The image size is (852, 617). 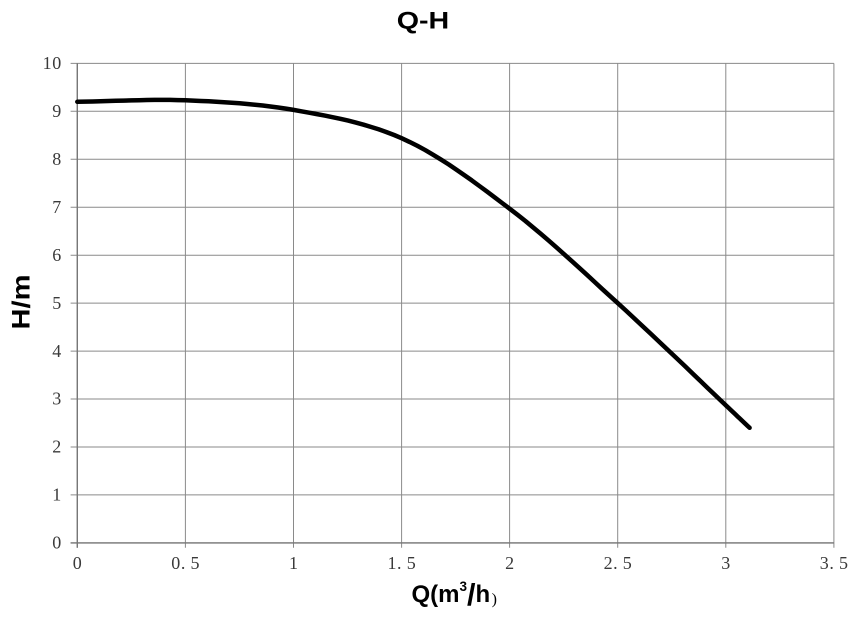 What do you see at coordinates (455, 595) in the screenshot?
I see `svg-text: Q(m3/h)` at bounding box center [455, 595].